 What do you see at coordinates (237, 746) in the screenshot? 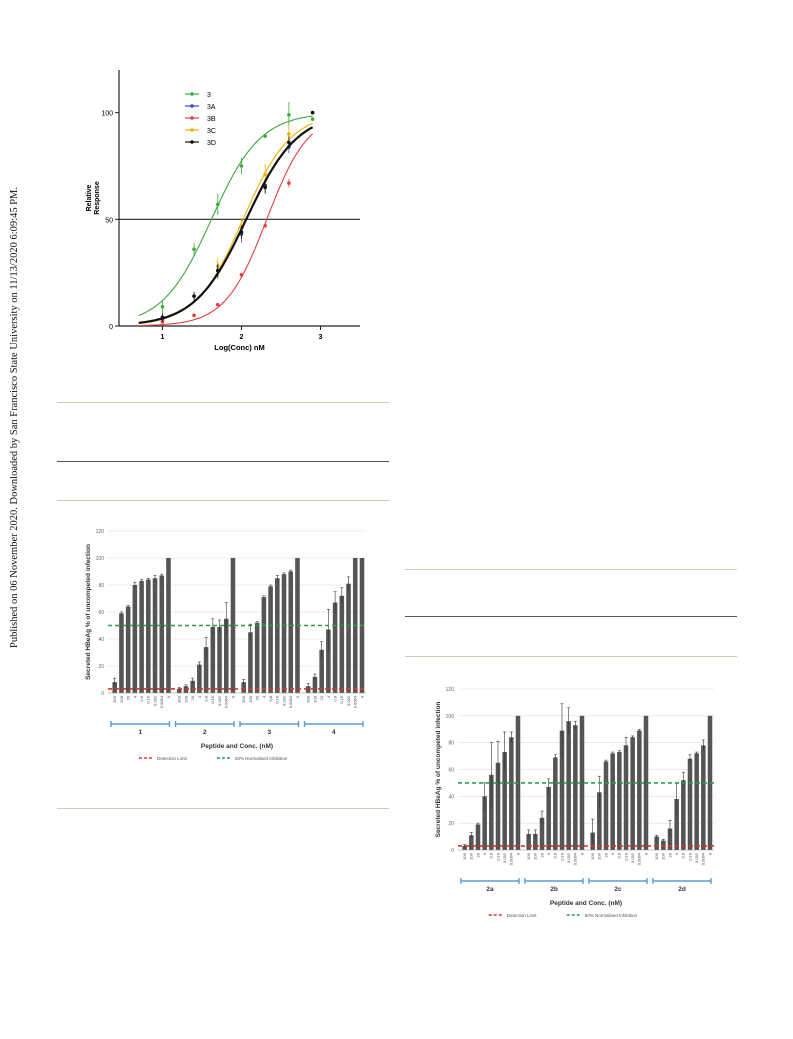
I see `x-axis-label: Peptide and Conc. (nM)` at bounding box center [237, 746].